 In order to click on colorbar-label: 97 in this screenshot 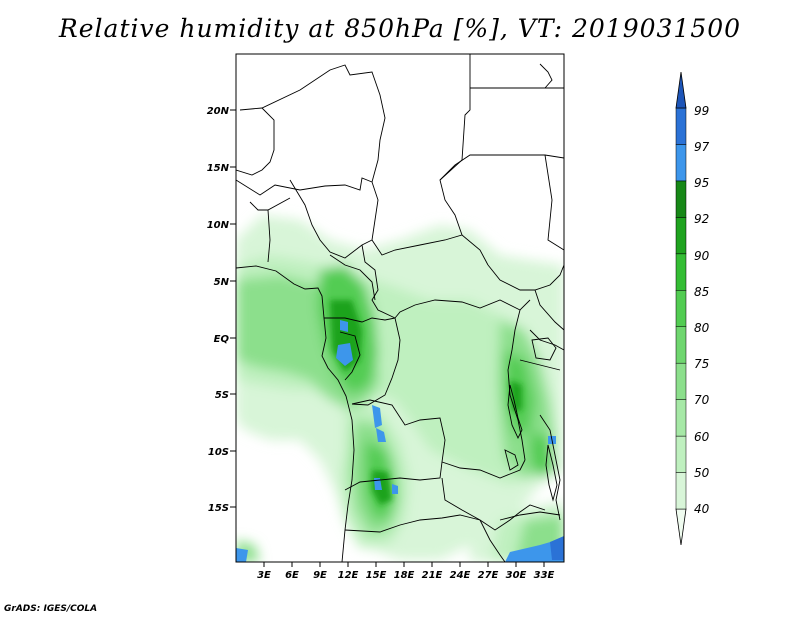, I will do `click(702, 147)`.